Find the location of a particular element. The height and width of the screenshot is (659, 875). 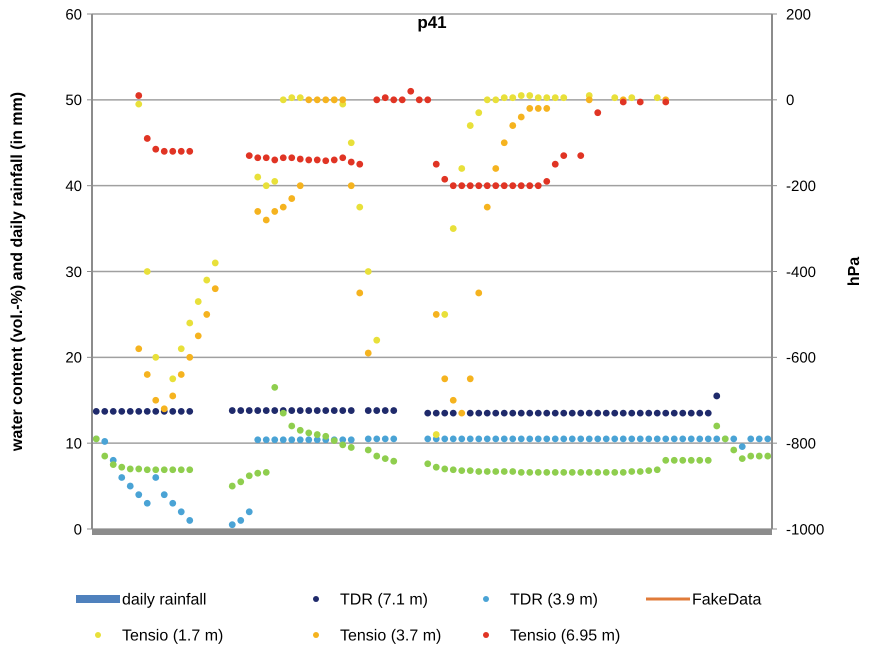

legend-label: TDR (7.1 m) is located at coordinates (384, 600).